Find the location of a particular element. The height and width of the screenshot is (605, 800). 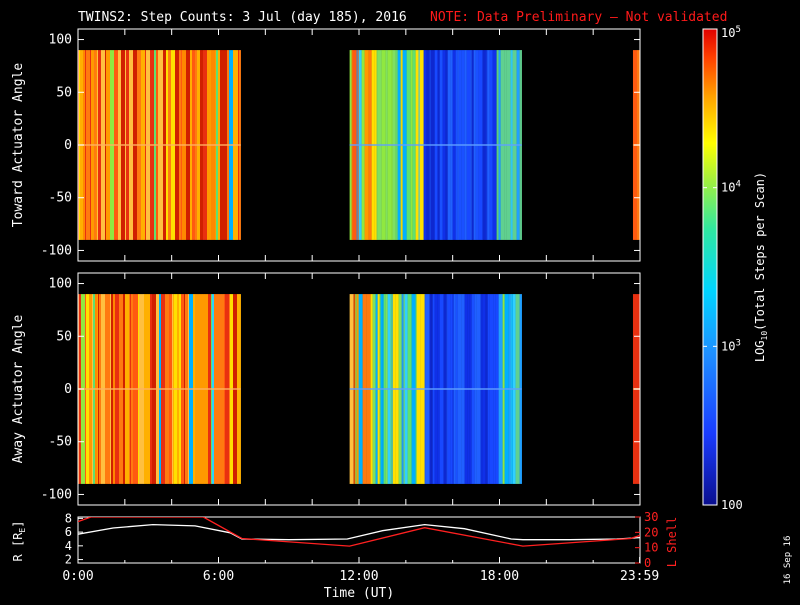

lshell-tick-label: 0 is located at coordinates (647, 563).